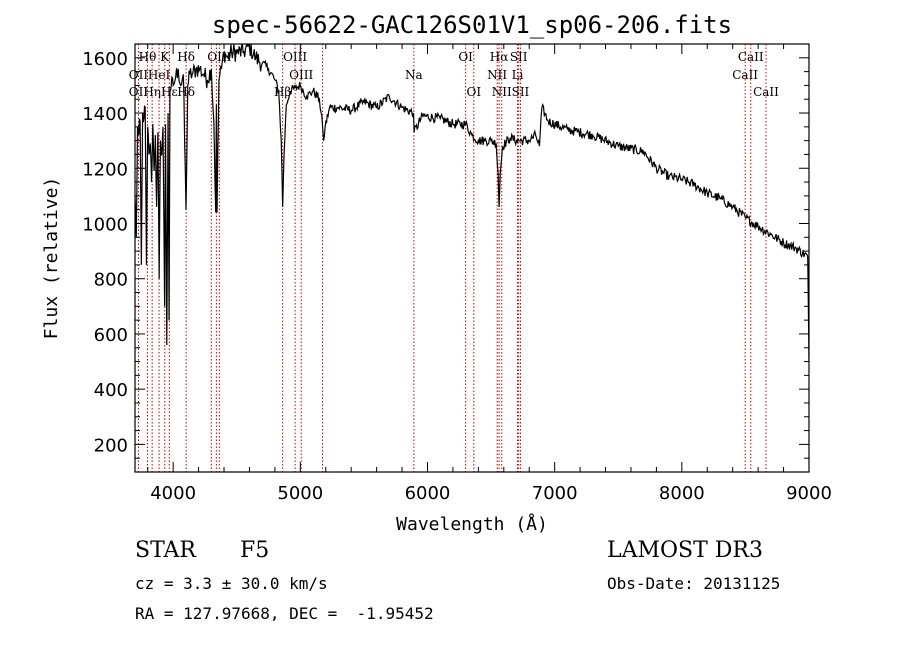 The width and height of the screenshot is (900, 649). What do you see at coordinates (173, 493) in the screenshot?
I see `x-tick-label: 4000` at bounding box center [173, 493].